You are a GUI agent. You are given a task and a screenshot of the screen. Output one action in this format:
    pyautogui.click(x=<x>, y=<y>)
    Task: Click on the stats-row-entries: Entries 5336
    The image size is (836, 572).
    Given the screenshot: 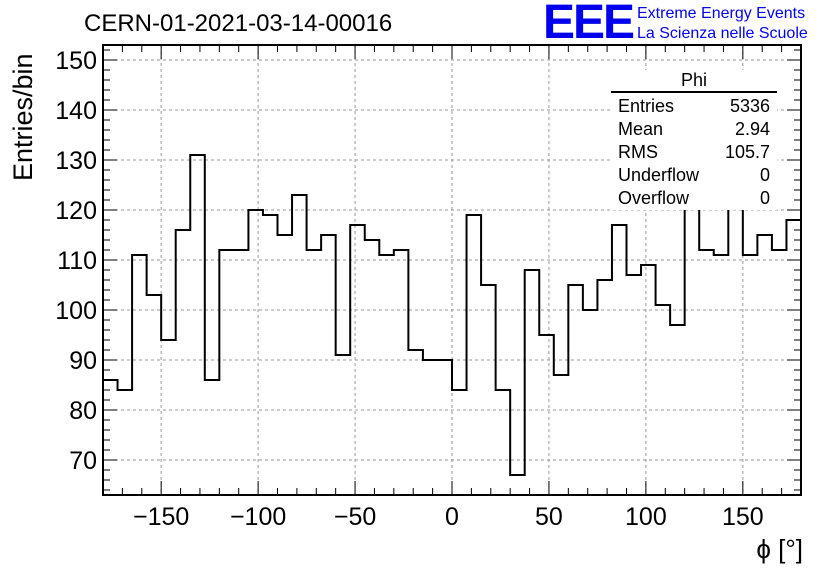 What is the action you would take?
    pyautogui.click(x=694, y=106)
    